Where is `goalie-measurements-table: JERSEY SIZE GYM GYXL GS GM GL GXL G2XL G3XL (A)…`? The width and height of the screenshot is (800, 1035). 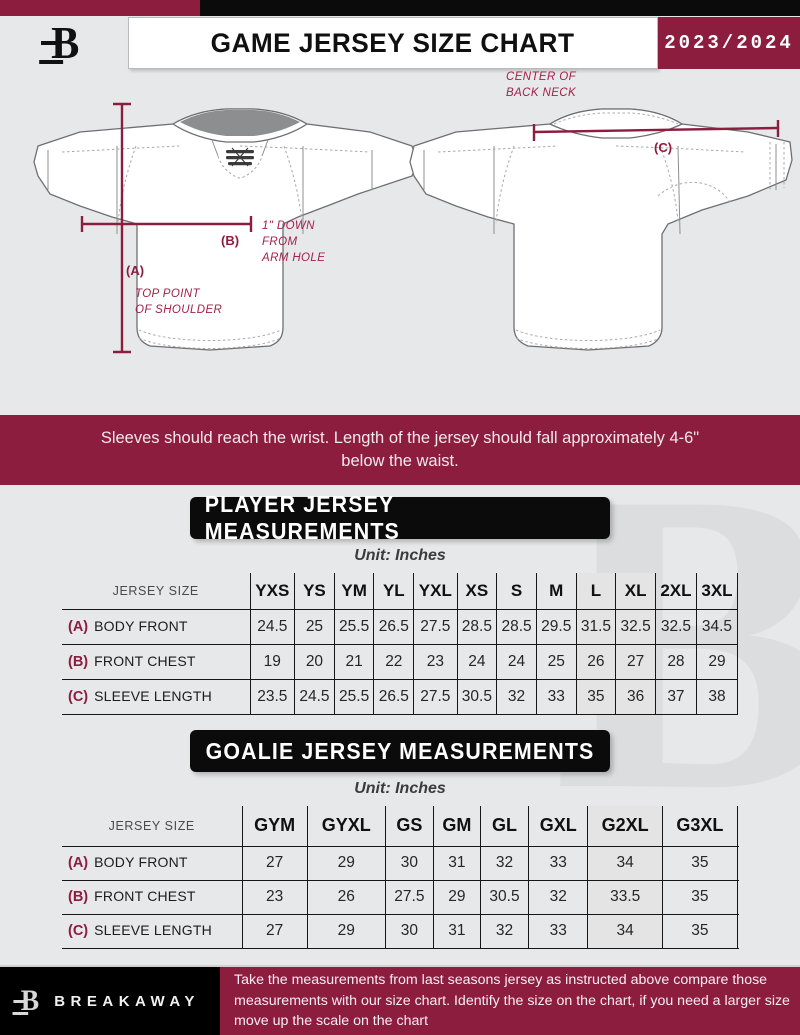 goalie-measurements-table: JERSEY SIZE GYM GYXL GS GM GL GXL G2XL G3XL (A)… is located at coordinates (400, 877).